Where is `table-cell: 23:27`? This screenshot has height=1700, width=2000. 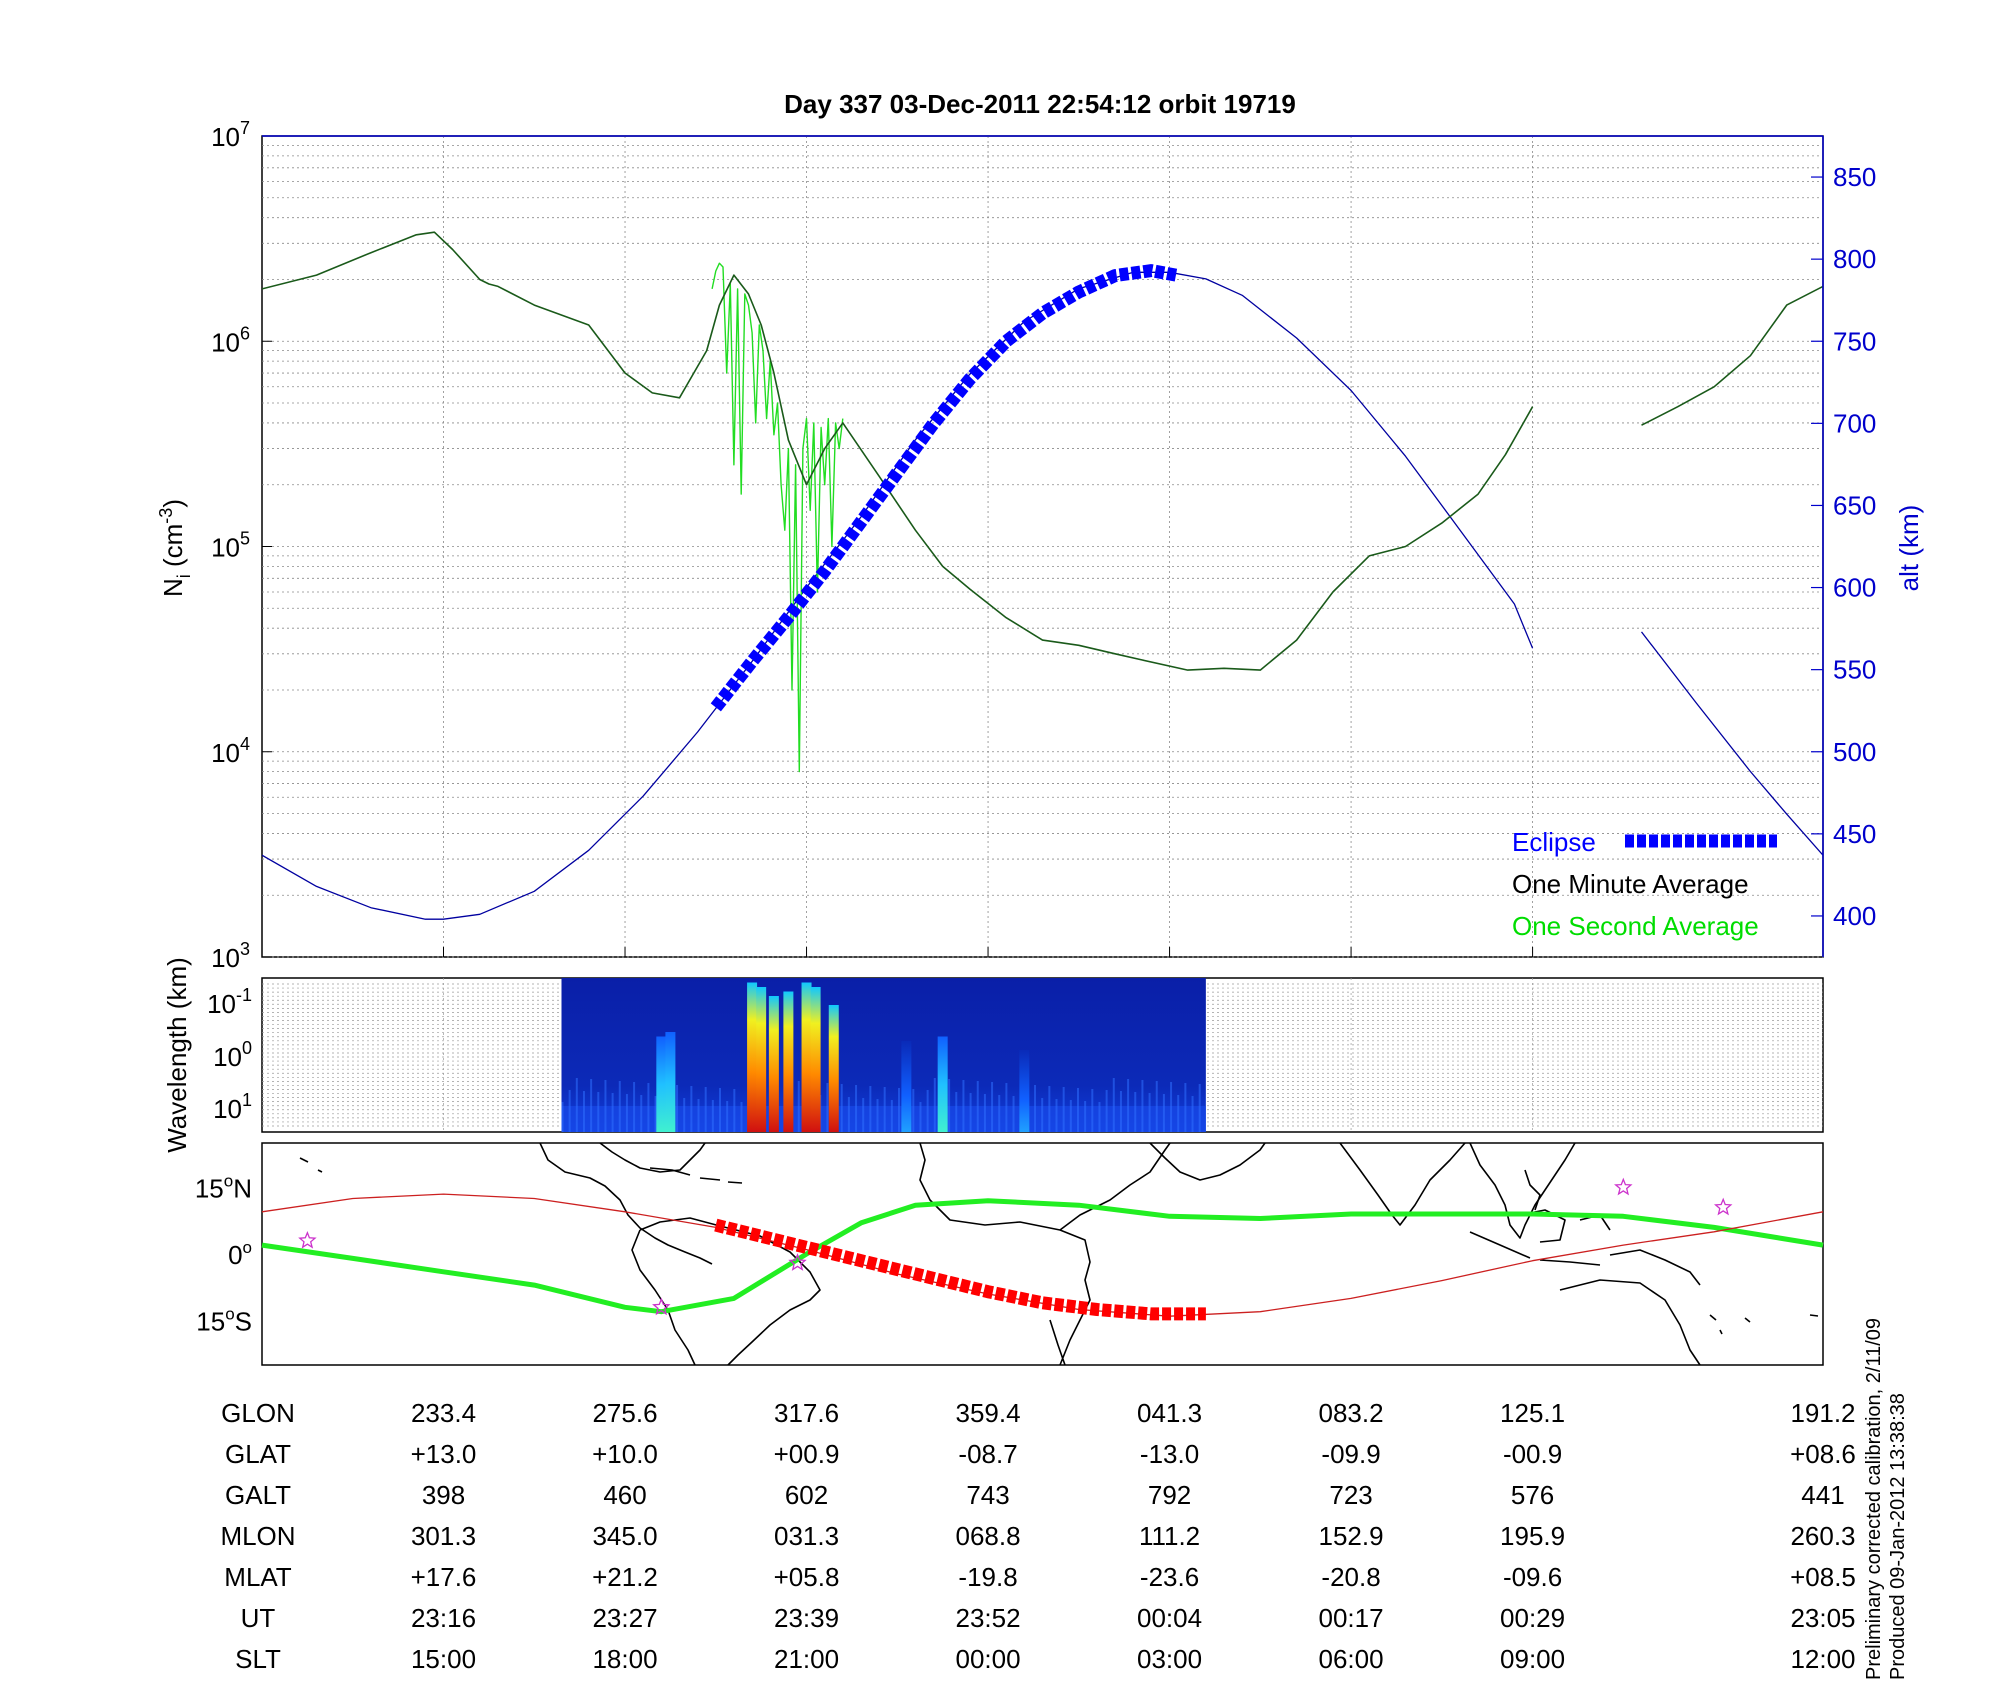 table-cell: 23:27 is located at coordinates (624, 1618).